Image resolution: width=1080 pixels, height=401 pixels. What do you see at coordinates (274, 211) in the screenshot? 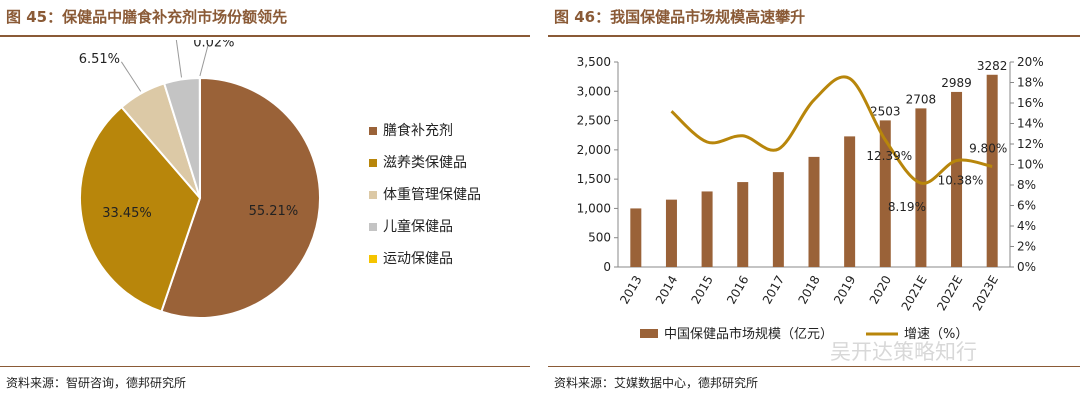
I see `pie-slice-label: 55.21%` at bounding box center [274, 211].